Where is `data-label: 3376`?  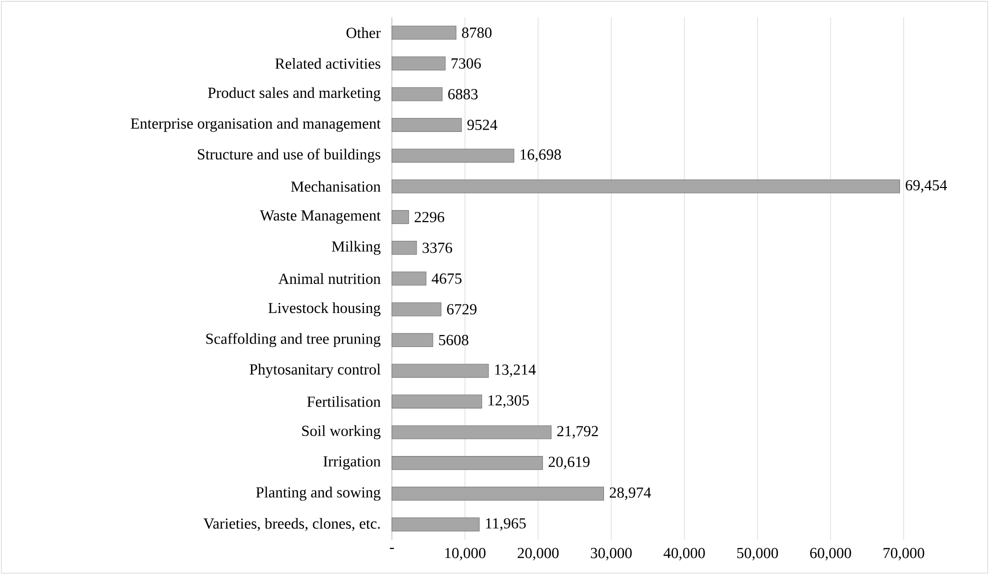
data-label: 3376 is located at coordinates (437, 247).